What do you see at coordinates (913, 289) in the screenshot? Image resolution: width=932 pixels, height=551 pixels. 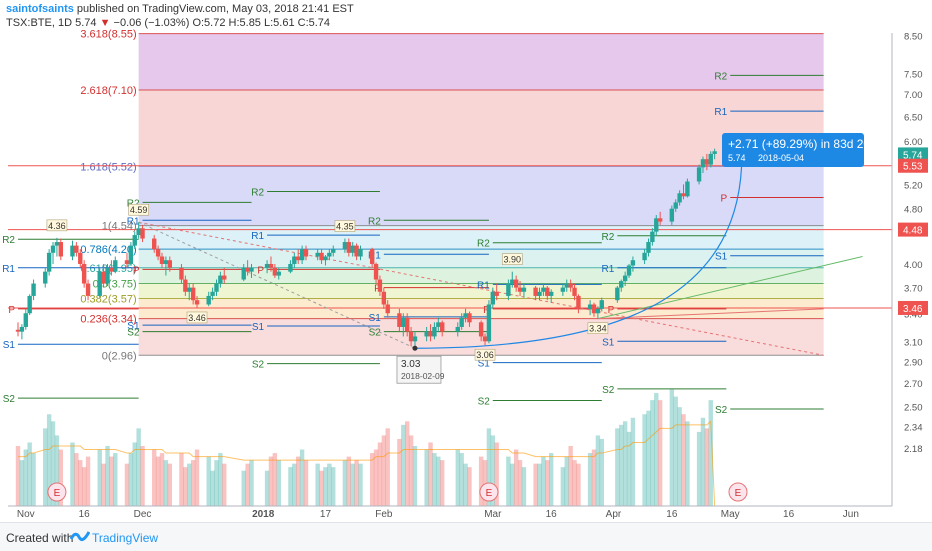 I see `y-tick-label: 3.70` at bounding box center [913, 289].